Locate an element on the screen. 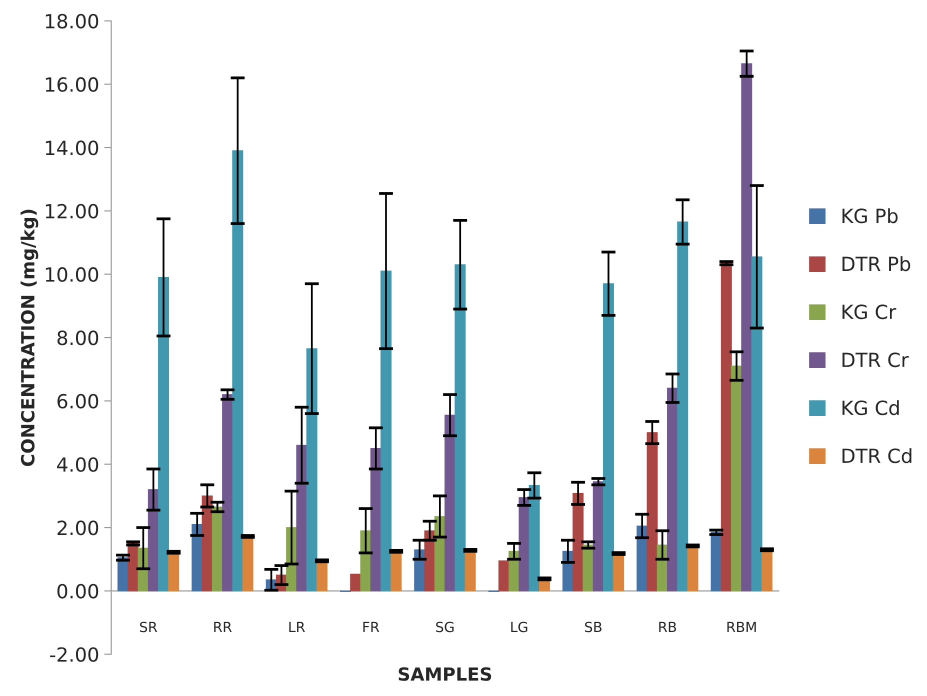 Image resolution: width=927 pixels, height=696 pixels. legend-label: DTR Cd is located at coordinates (877, 456).